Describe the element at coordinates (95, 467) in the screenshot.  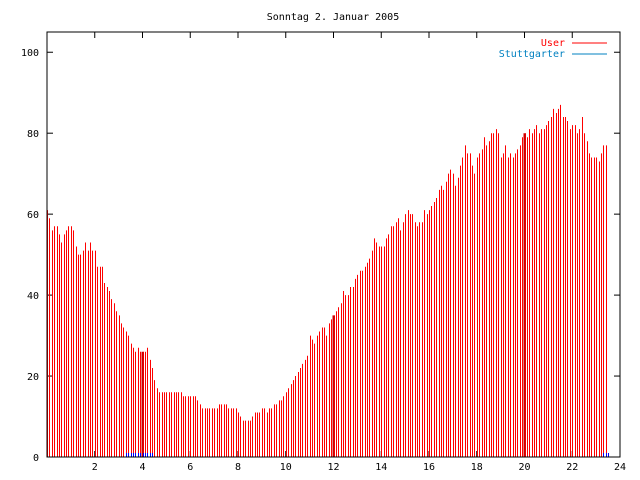
I see `x-tick-label: 2` at that location.